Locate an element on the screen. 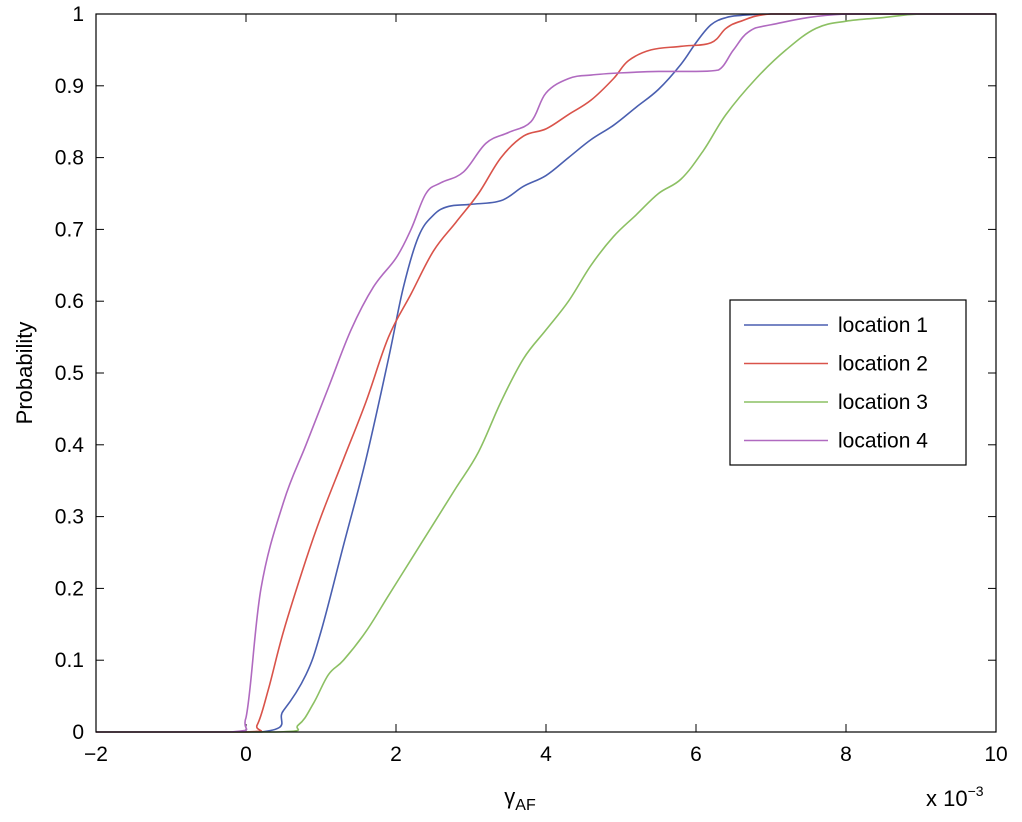 This screenshot has height=822, width=1022. y-tick-label: 0.8 is located at coordinates (69, 158).